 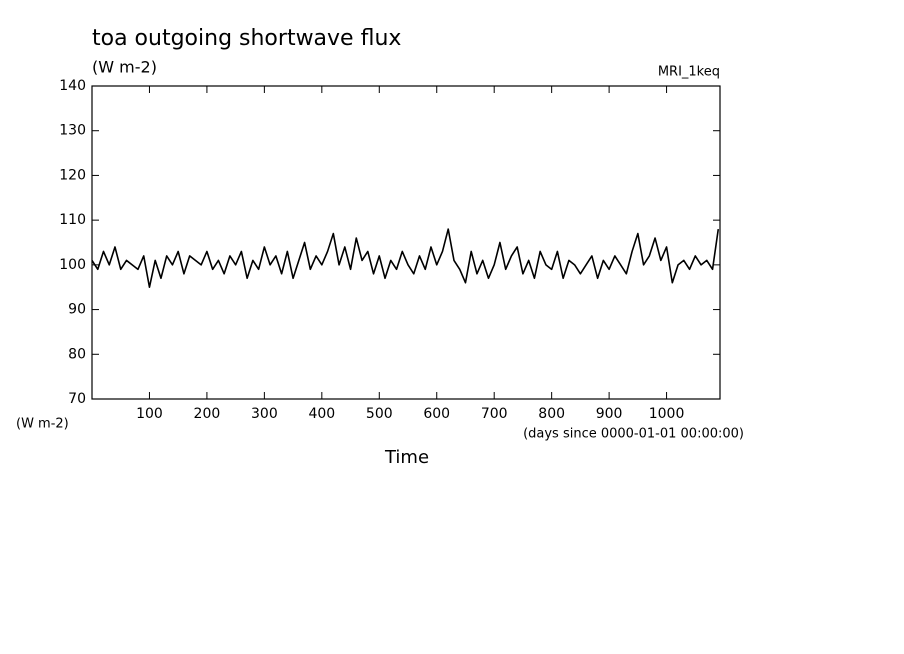 What do you see at coordinates (149, 414) in the screenshot?
I see `x-tick-label: 100` at bounding box center [149, 414].